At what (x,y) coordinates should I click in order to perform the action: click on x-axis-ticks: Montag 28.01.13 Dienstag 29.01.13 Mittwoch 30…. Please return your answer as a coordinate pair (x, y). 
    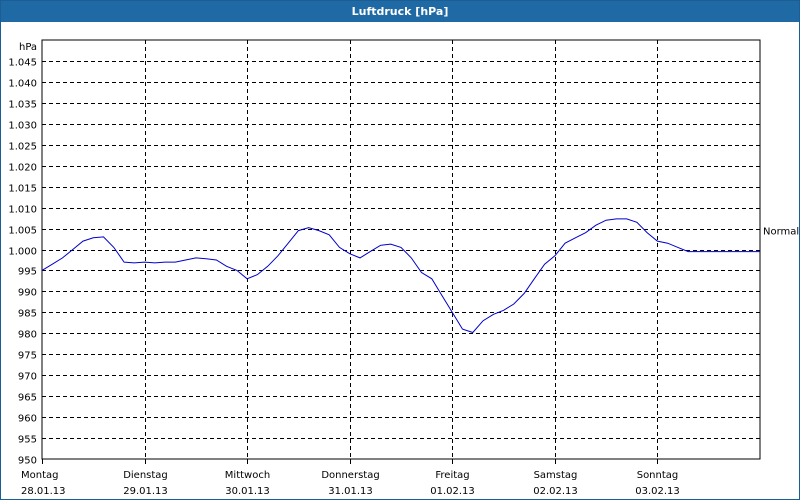
    Looking at the image, I should click on (350, 478).